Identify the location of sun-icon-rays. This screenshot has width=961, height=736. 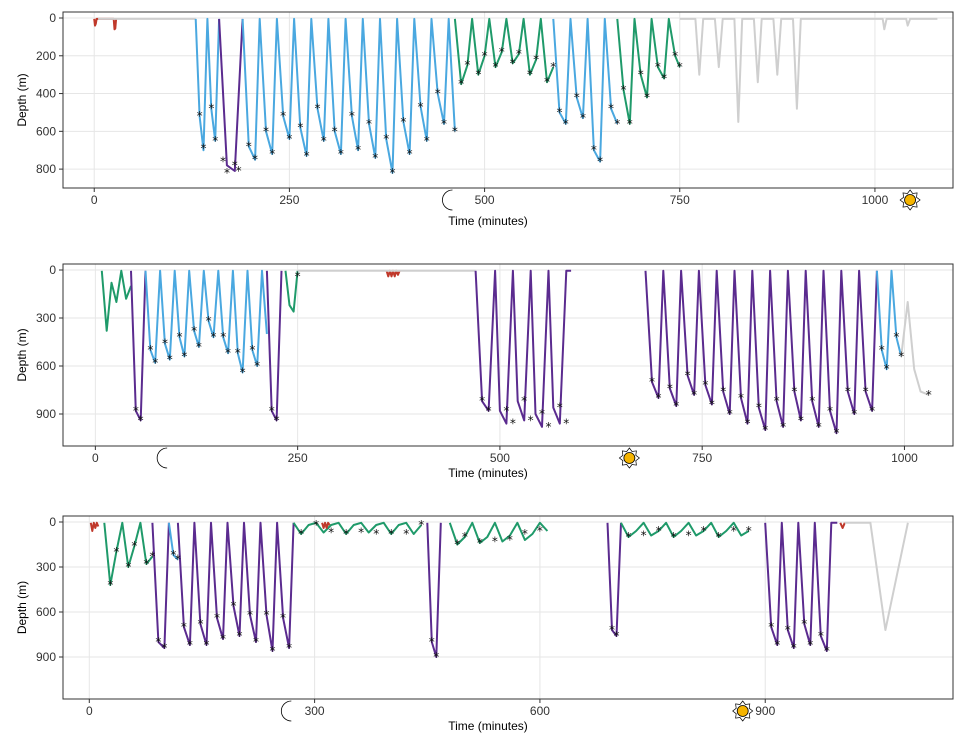
(629, 458).